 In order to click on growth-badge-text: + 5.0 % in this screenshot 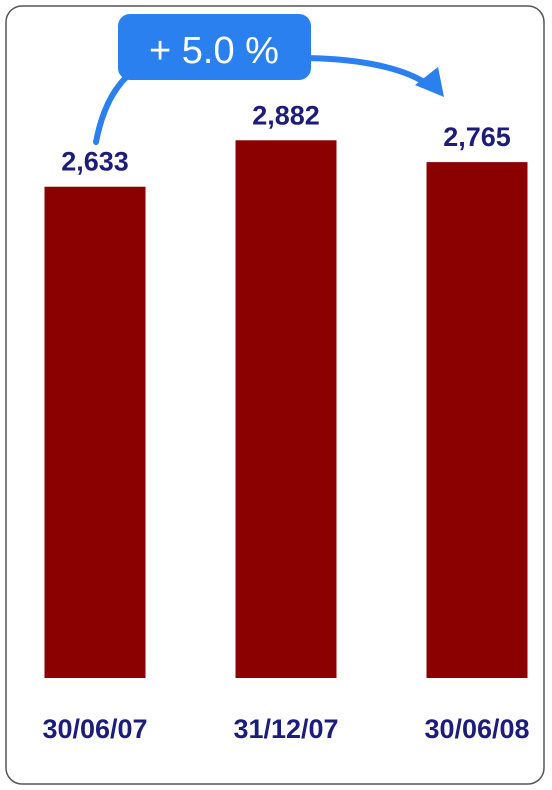, I will do `click(214, 51)`.